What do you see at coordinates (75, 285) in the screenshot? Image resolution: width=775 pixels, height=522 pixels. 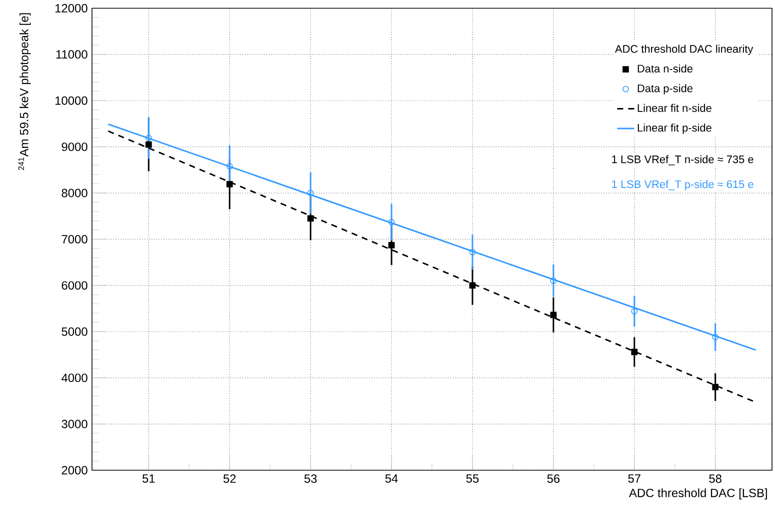 I see `y-tick-label: 6000` at bounding box center [75, 285].